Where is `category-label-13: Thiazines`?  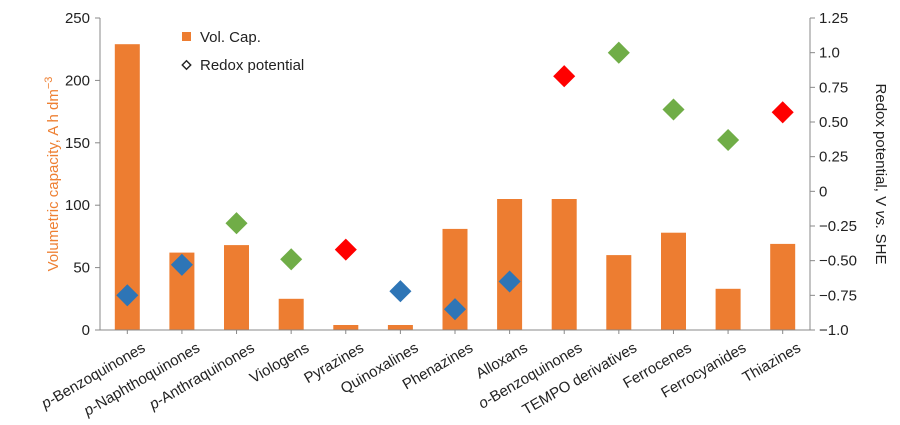
category-label-13: Thiazines is located at coordinates (772, 363).